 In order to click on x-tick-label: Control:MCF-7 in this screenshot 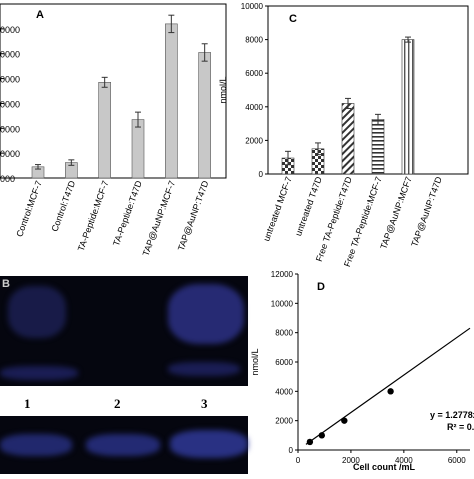, I will do `click(29, 208)`.